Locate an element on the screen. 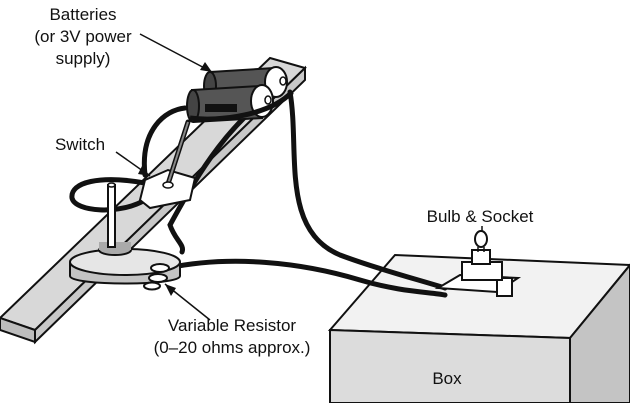  wire-battery-to-bulb is located at coordinates (367, 190).